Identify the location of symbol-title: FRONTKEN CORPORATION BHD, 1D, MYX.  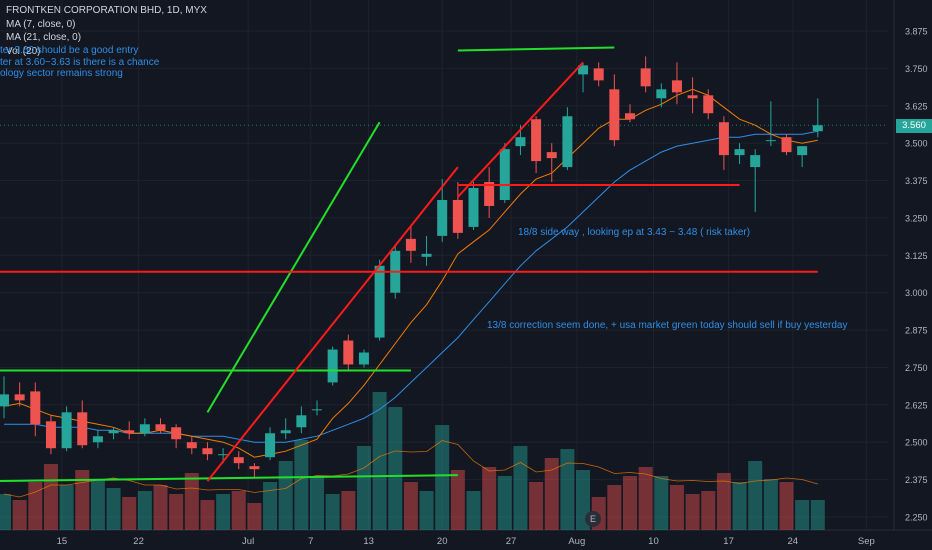
(106, 10).